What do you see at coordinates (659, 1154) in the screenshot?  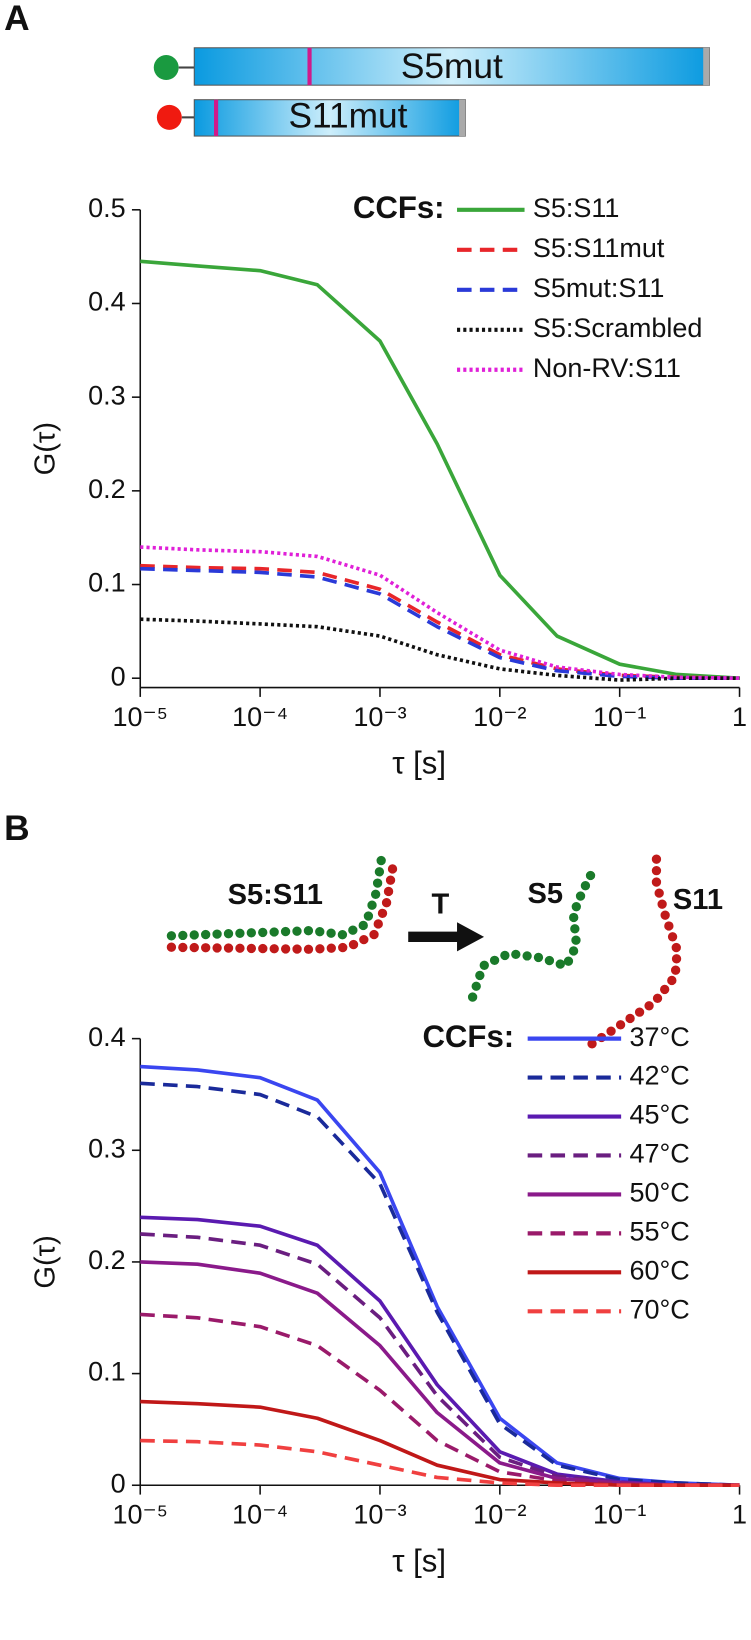 I see `legend-label: 47°C` at bounding box center [659, 1154].